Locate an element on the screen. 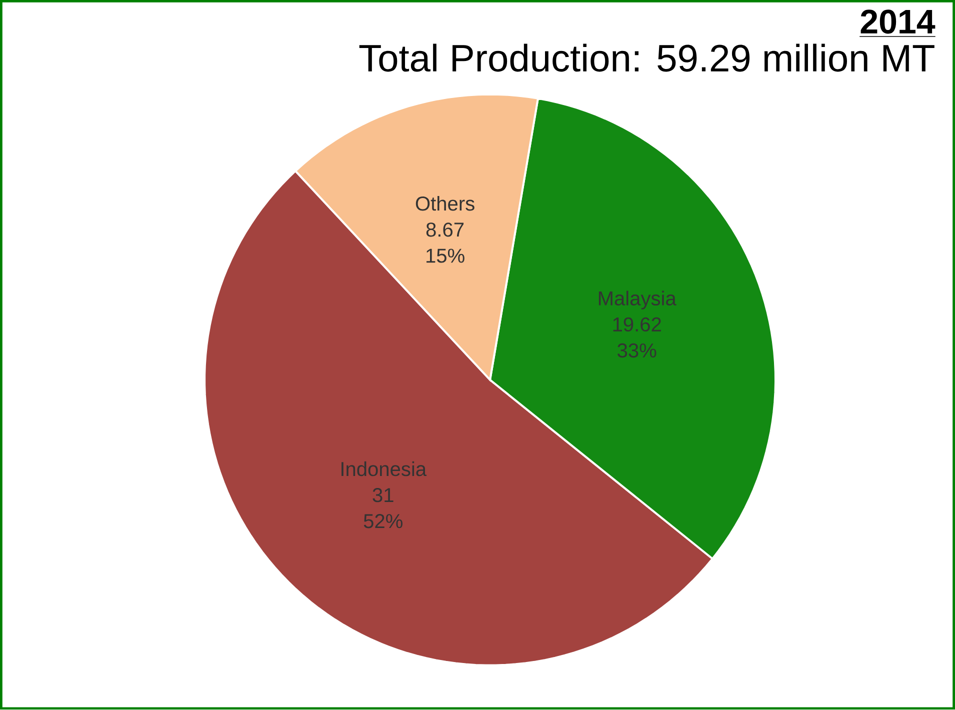 The image size is (955, 710). data-label: 31 is located at coordinates (383, 495).